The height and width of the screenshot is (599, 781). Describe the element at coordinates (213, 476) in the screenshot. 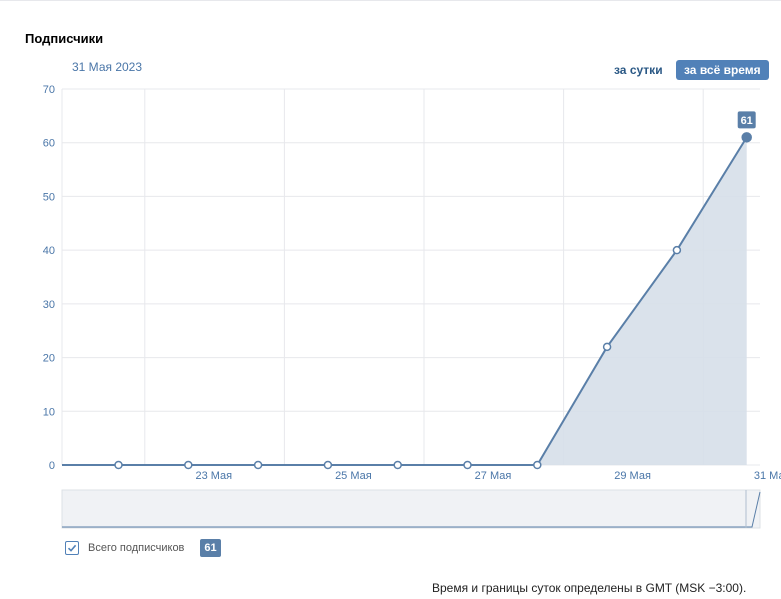

I see `x-tick-label: 23 Мая` at that location.